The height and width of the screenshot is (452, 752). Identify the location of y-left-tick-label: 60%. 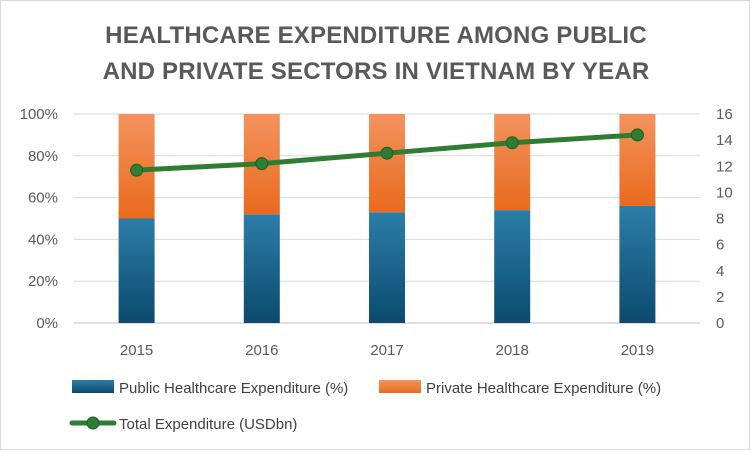
(43, 198).